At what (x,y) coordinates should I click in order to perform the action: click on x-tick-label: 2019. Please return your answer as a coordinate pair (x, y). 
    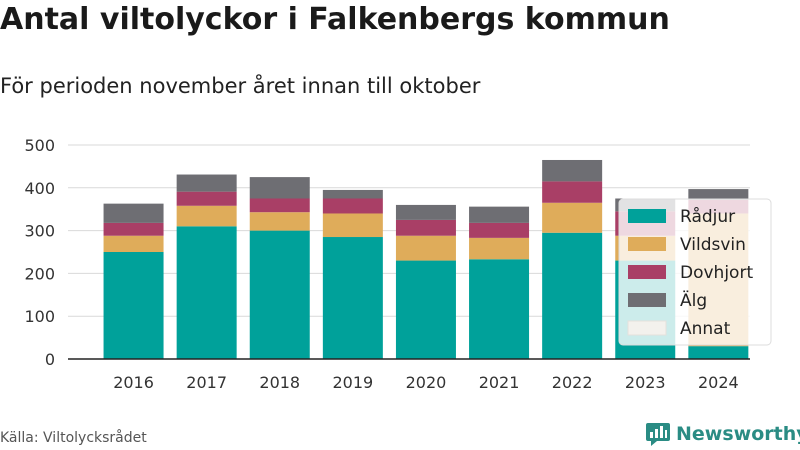
    Looking at the image, I should click on (352, 382).